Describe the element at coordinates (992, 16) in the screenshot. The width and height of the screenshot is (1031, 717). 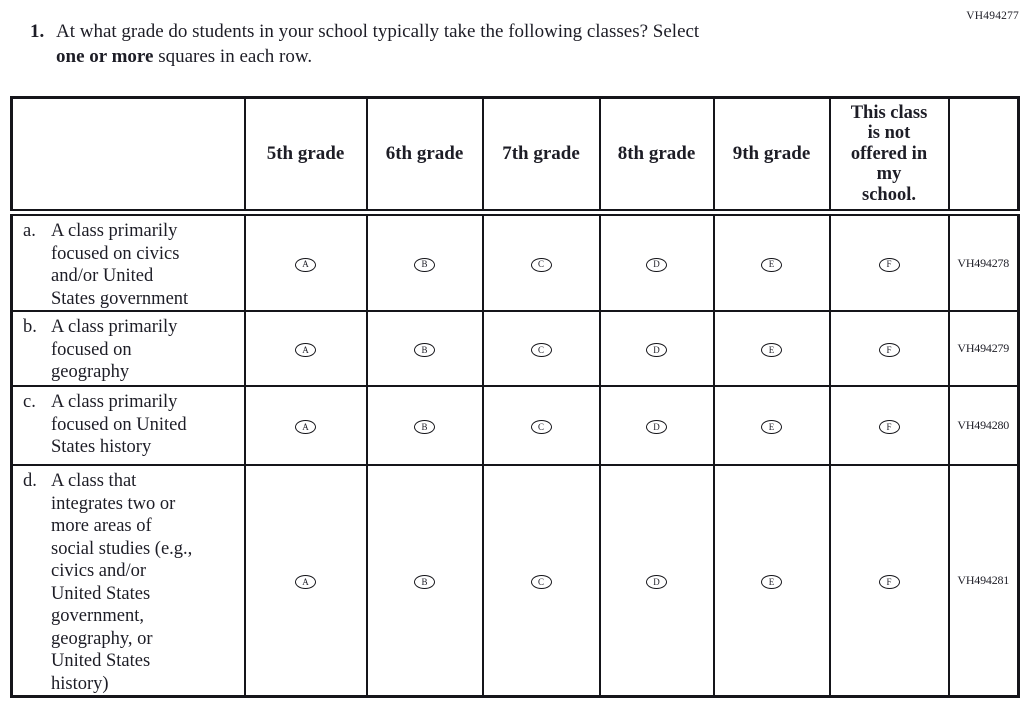
I see `form-code: VH494277` at that location.